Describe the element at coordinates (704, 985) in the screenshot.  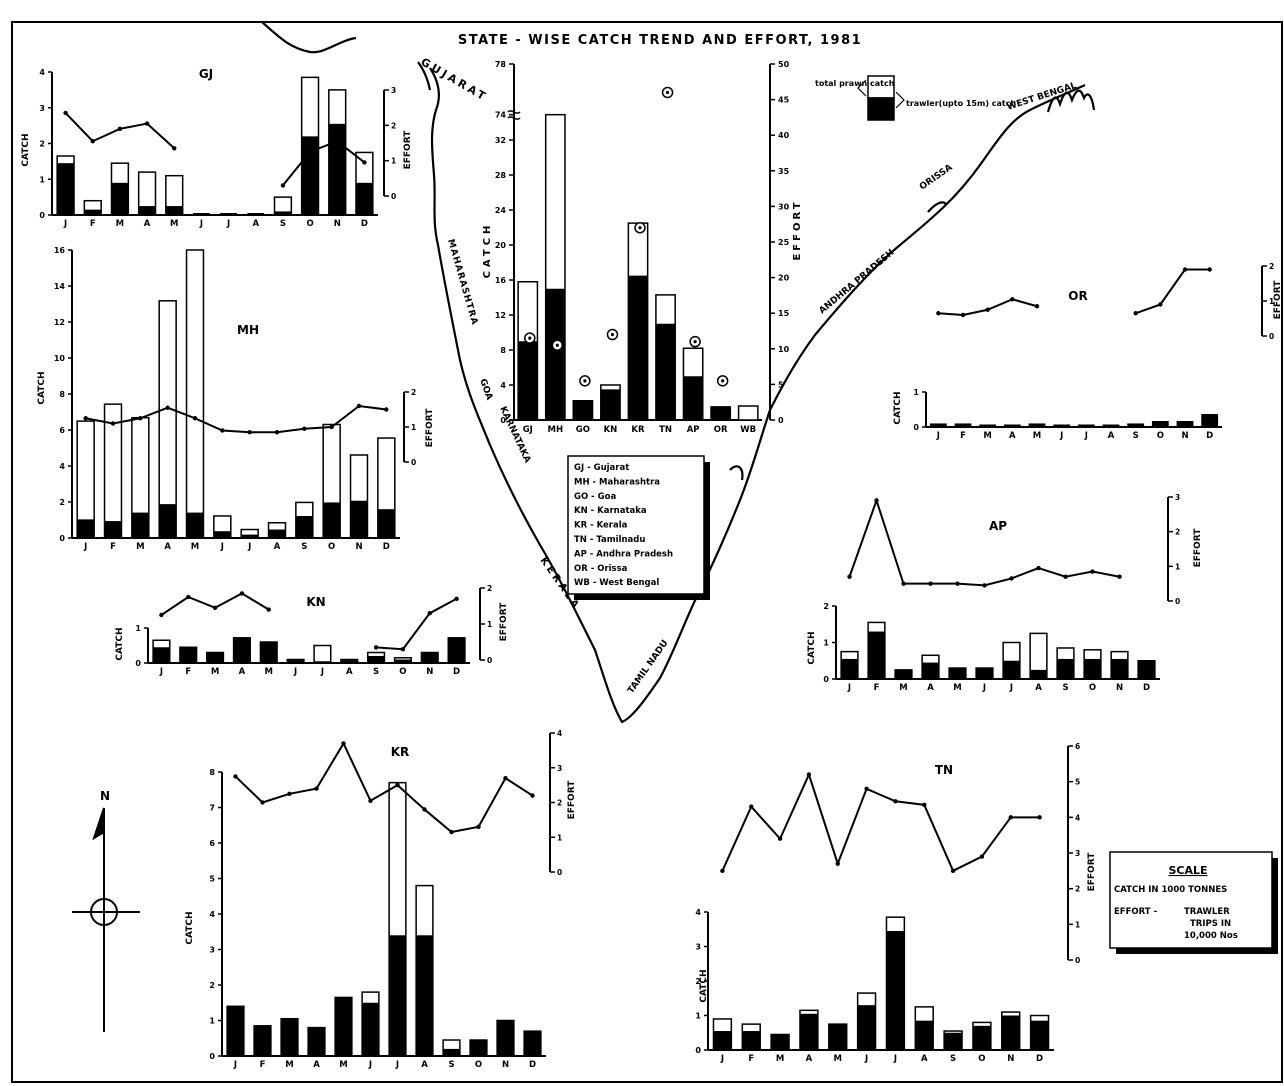
I see `tn-catch-axis-title: CATCH` at that location.